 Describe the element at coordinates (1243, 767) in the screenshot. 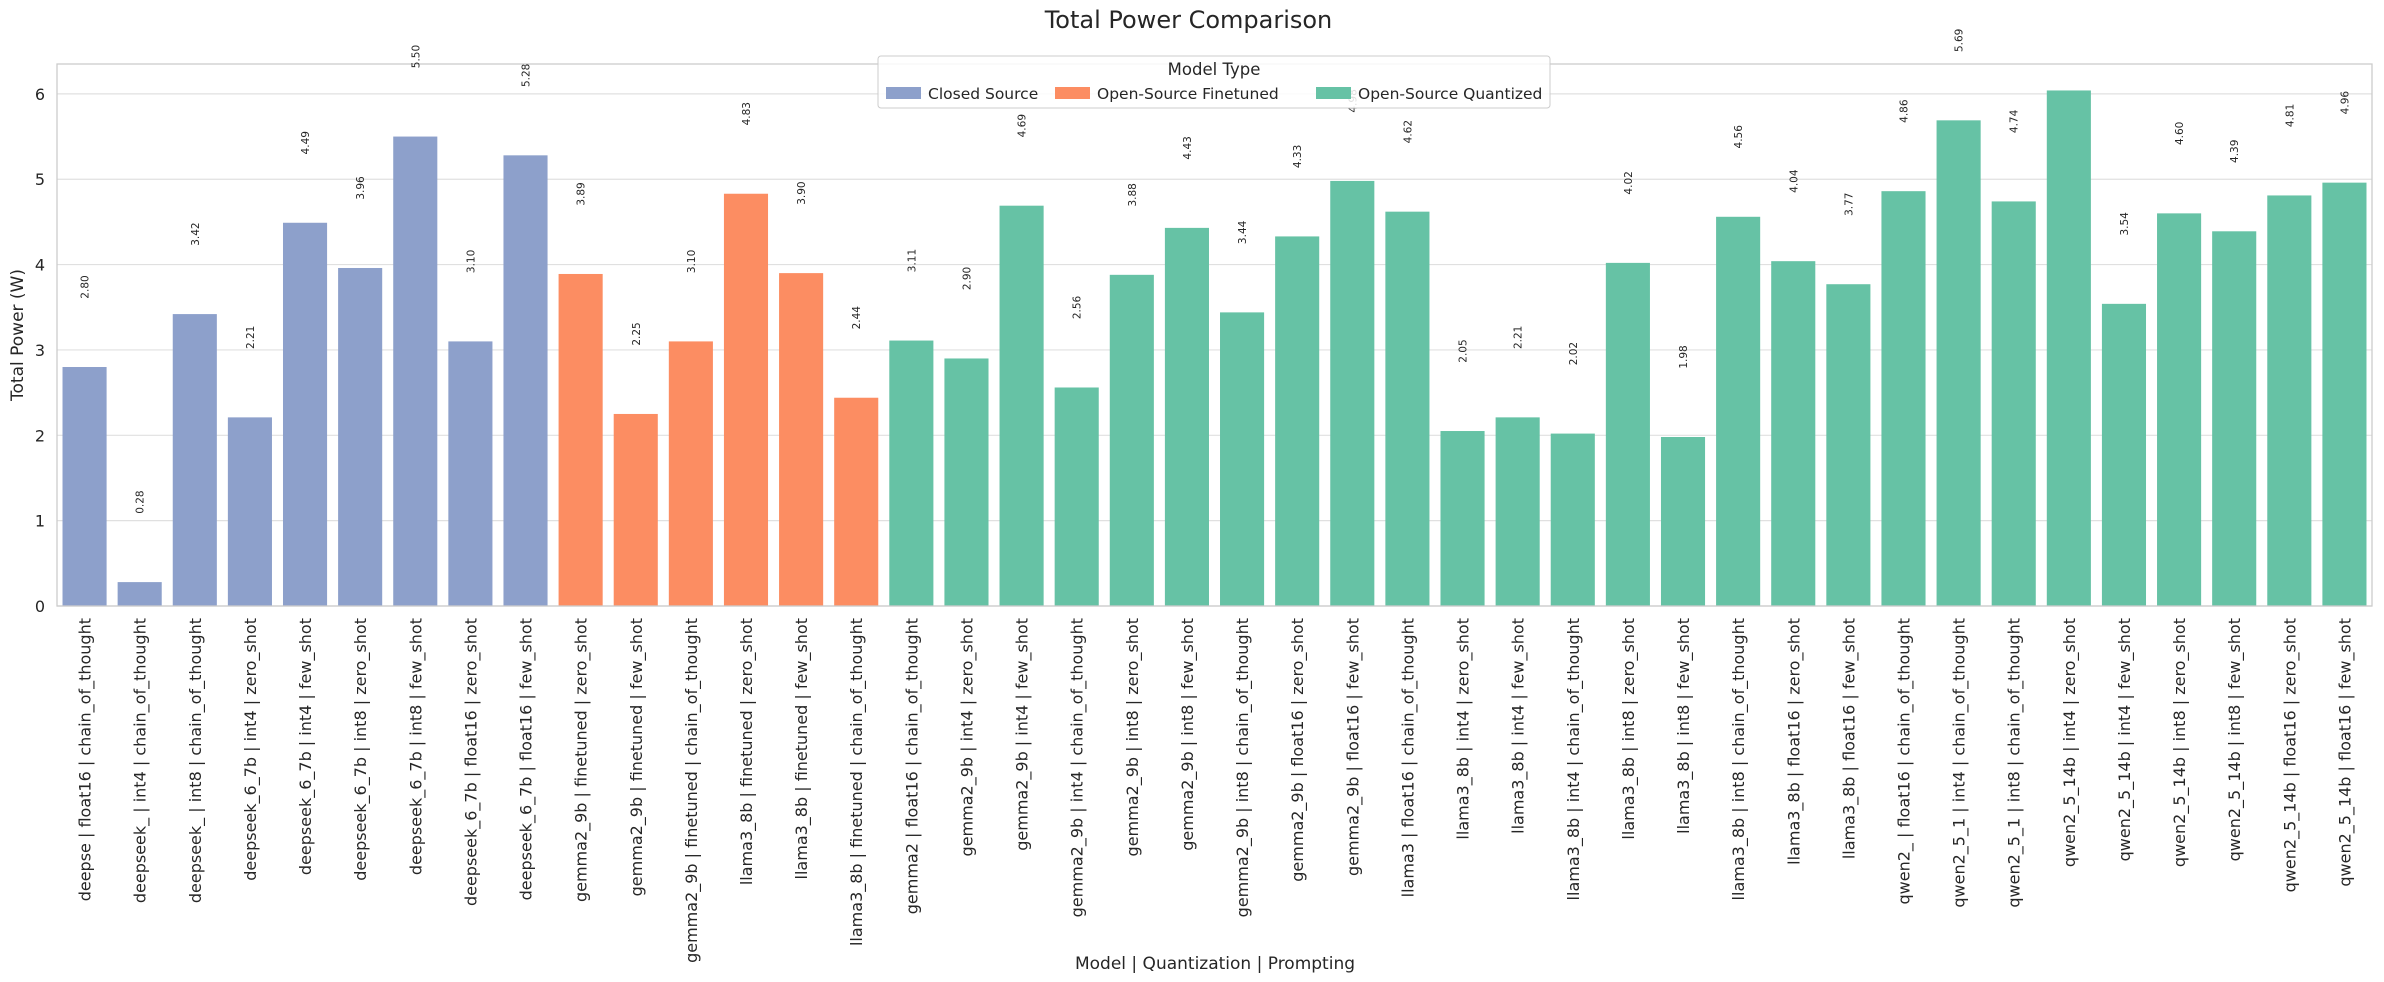

I see `x-tick-label: gemma2_9b | int8 | chain_of_thought` at that location.